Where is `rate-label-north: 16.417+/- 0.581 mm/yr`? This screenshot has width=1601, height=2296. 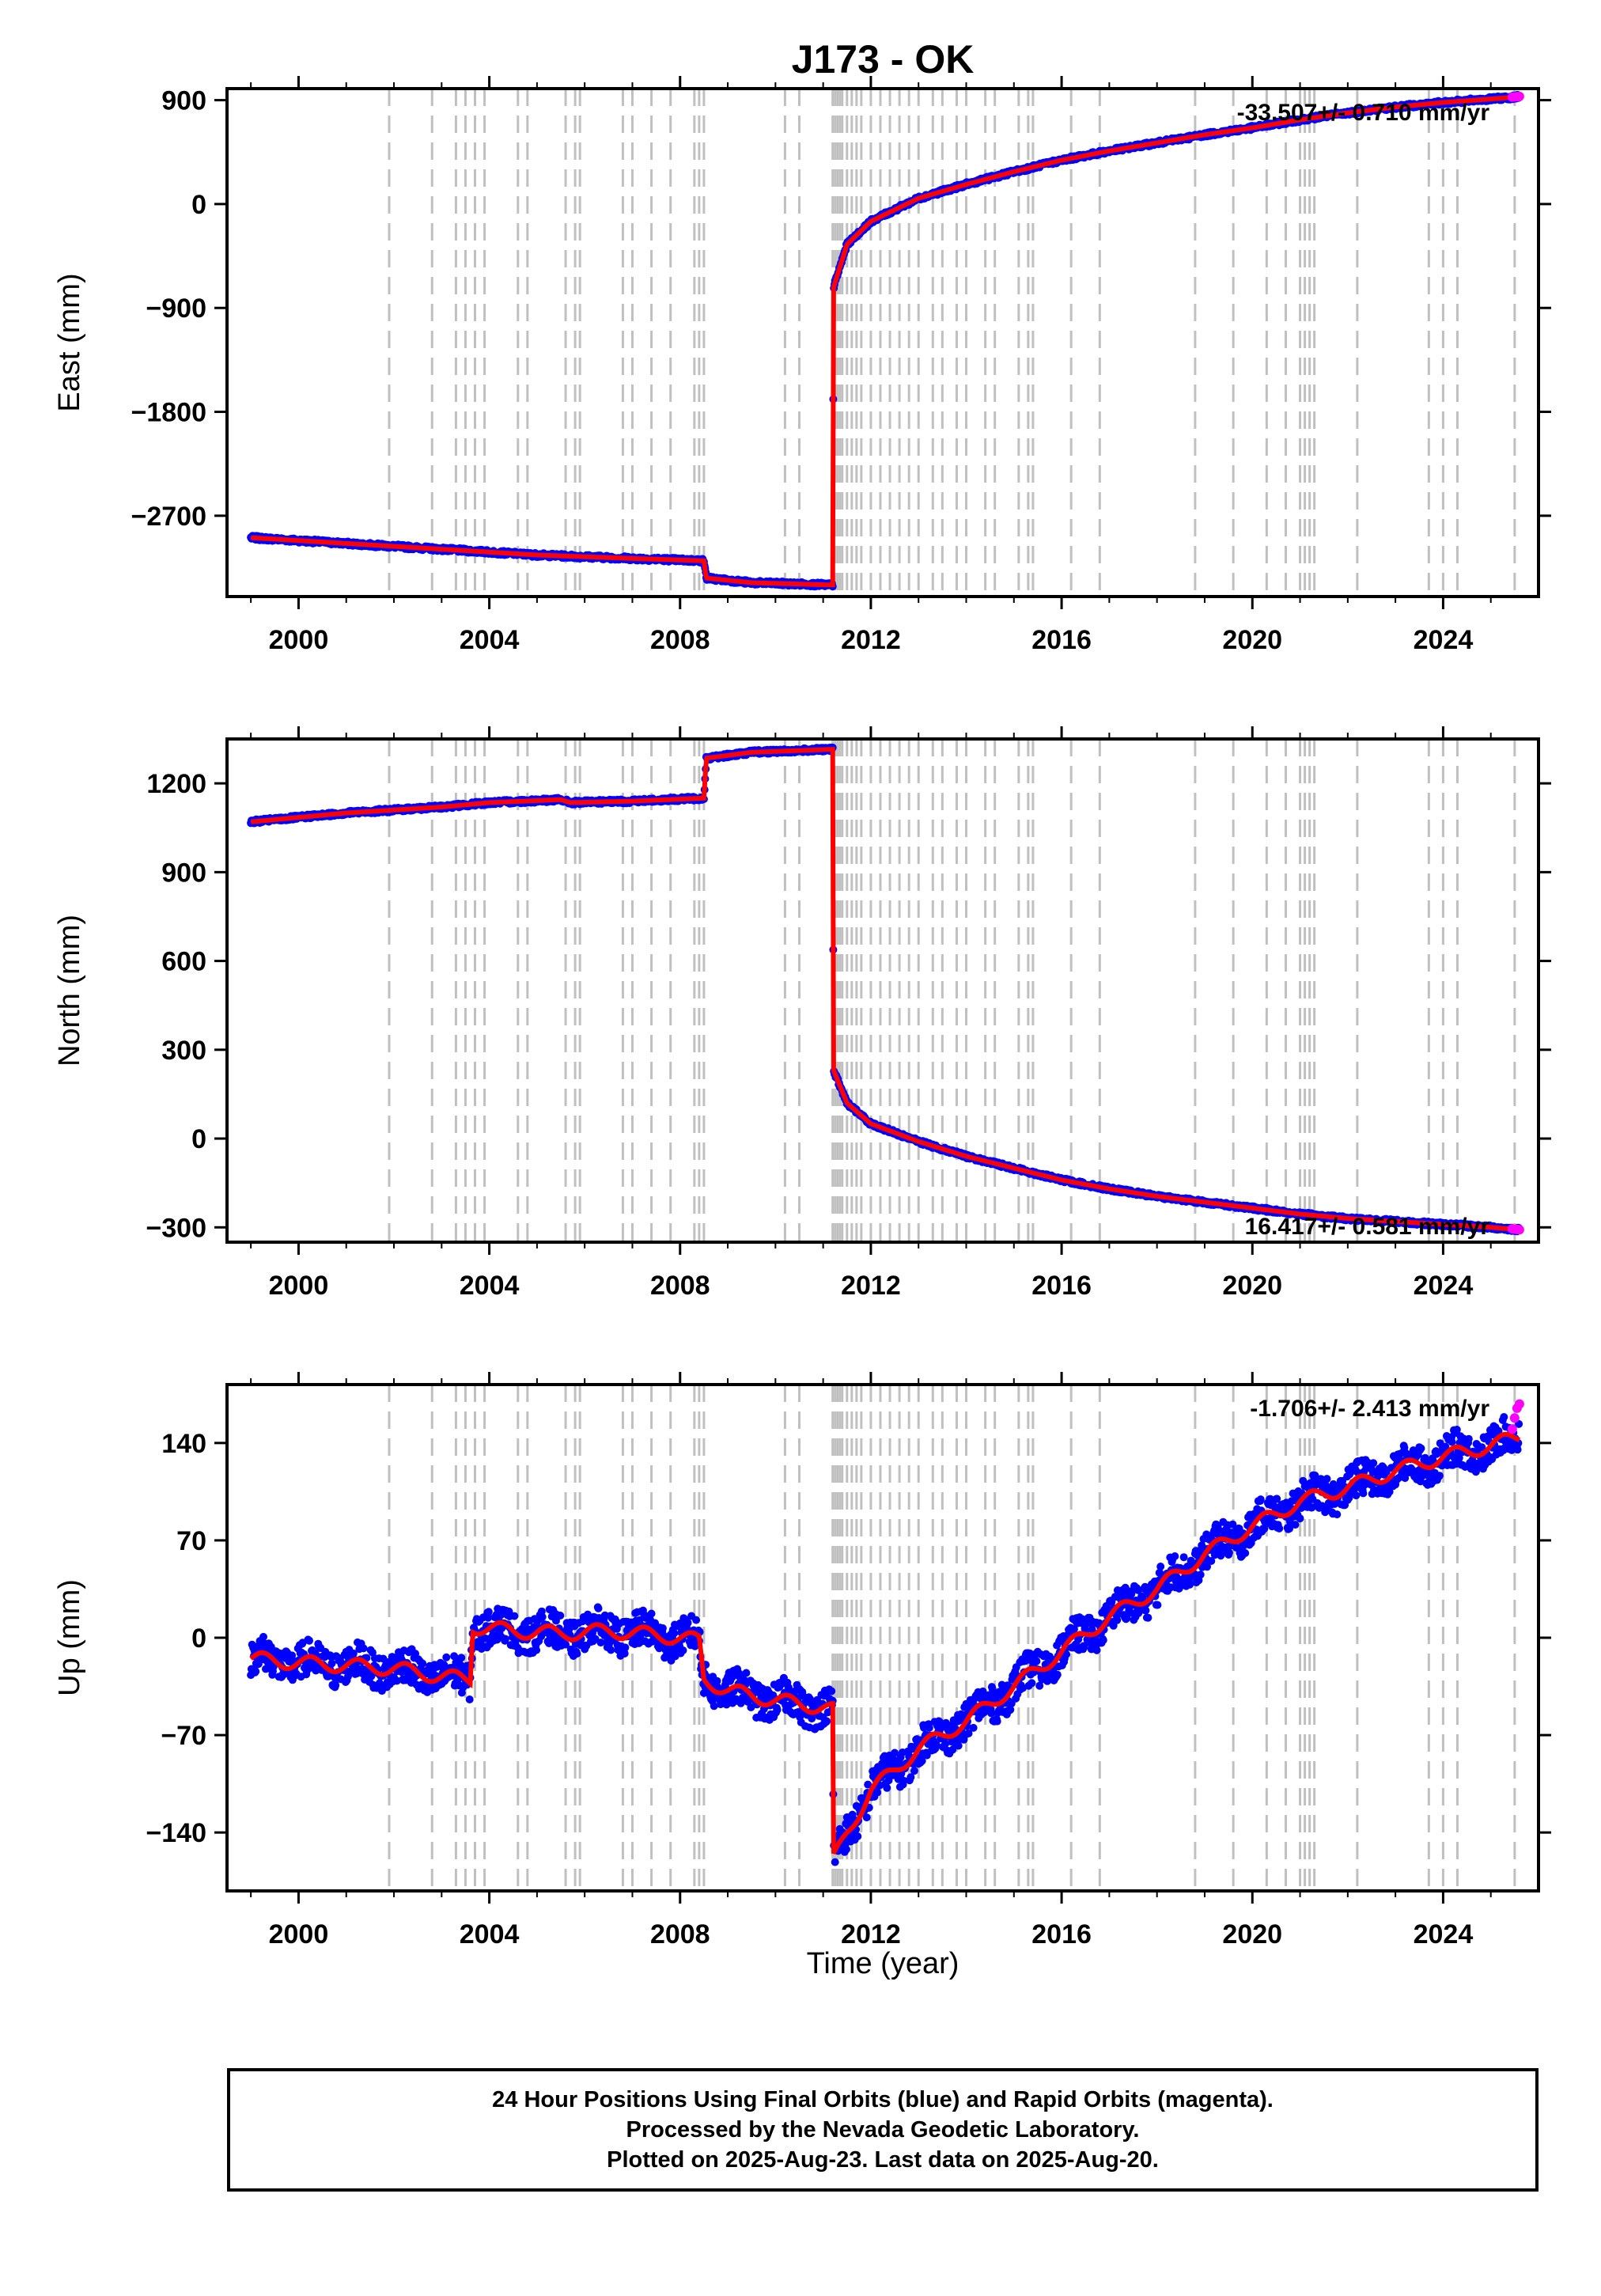
rate-label-north: 16.417+/- 0.581 mm/yr is located at coordinates (1367, 1227).